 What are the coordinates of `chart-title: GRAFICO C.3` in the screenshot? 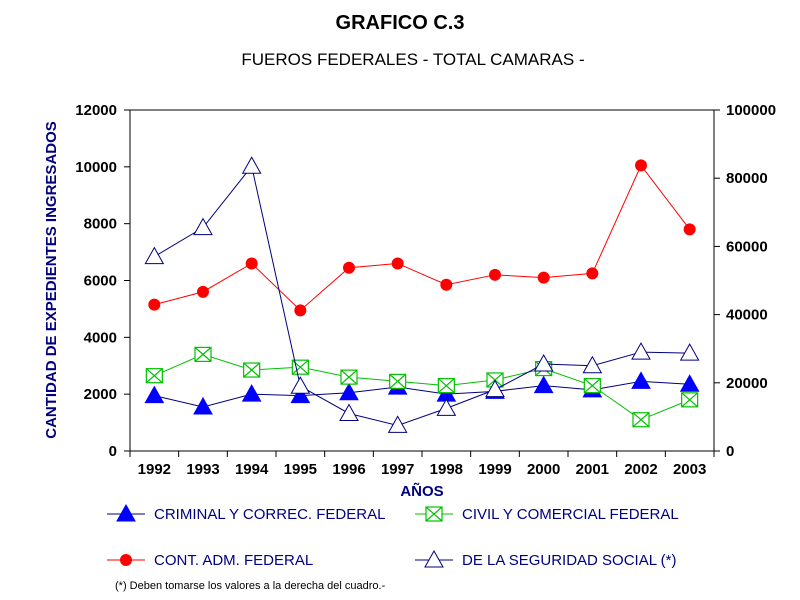 It's located at (400, 23).